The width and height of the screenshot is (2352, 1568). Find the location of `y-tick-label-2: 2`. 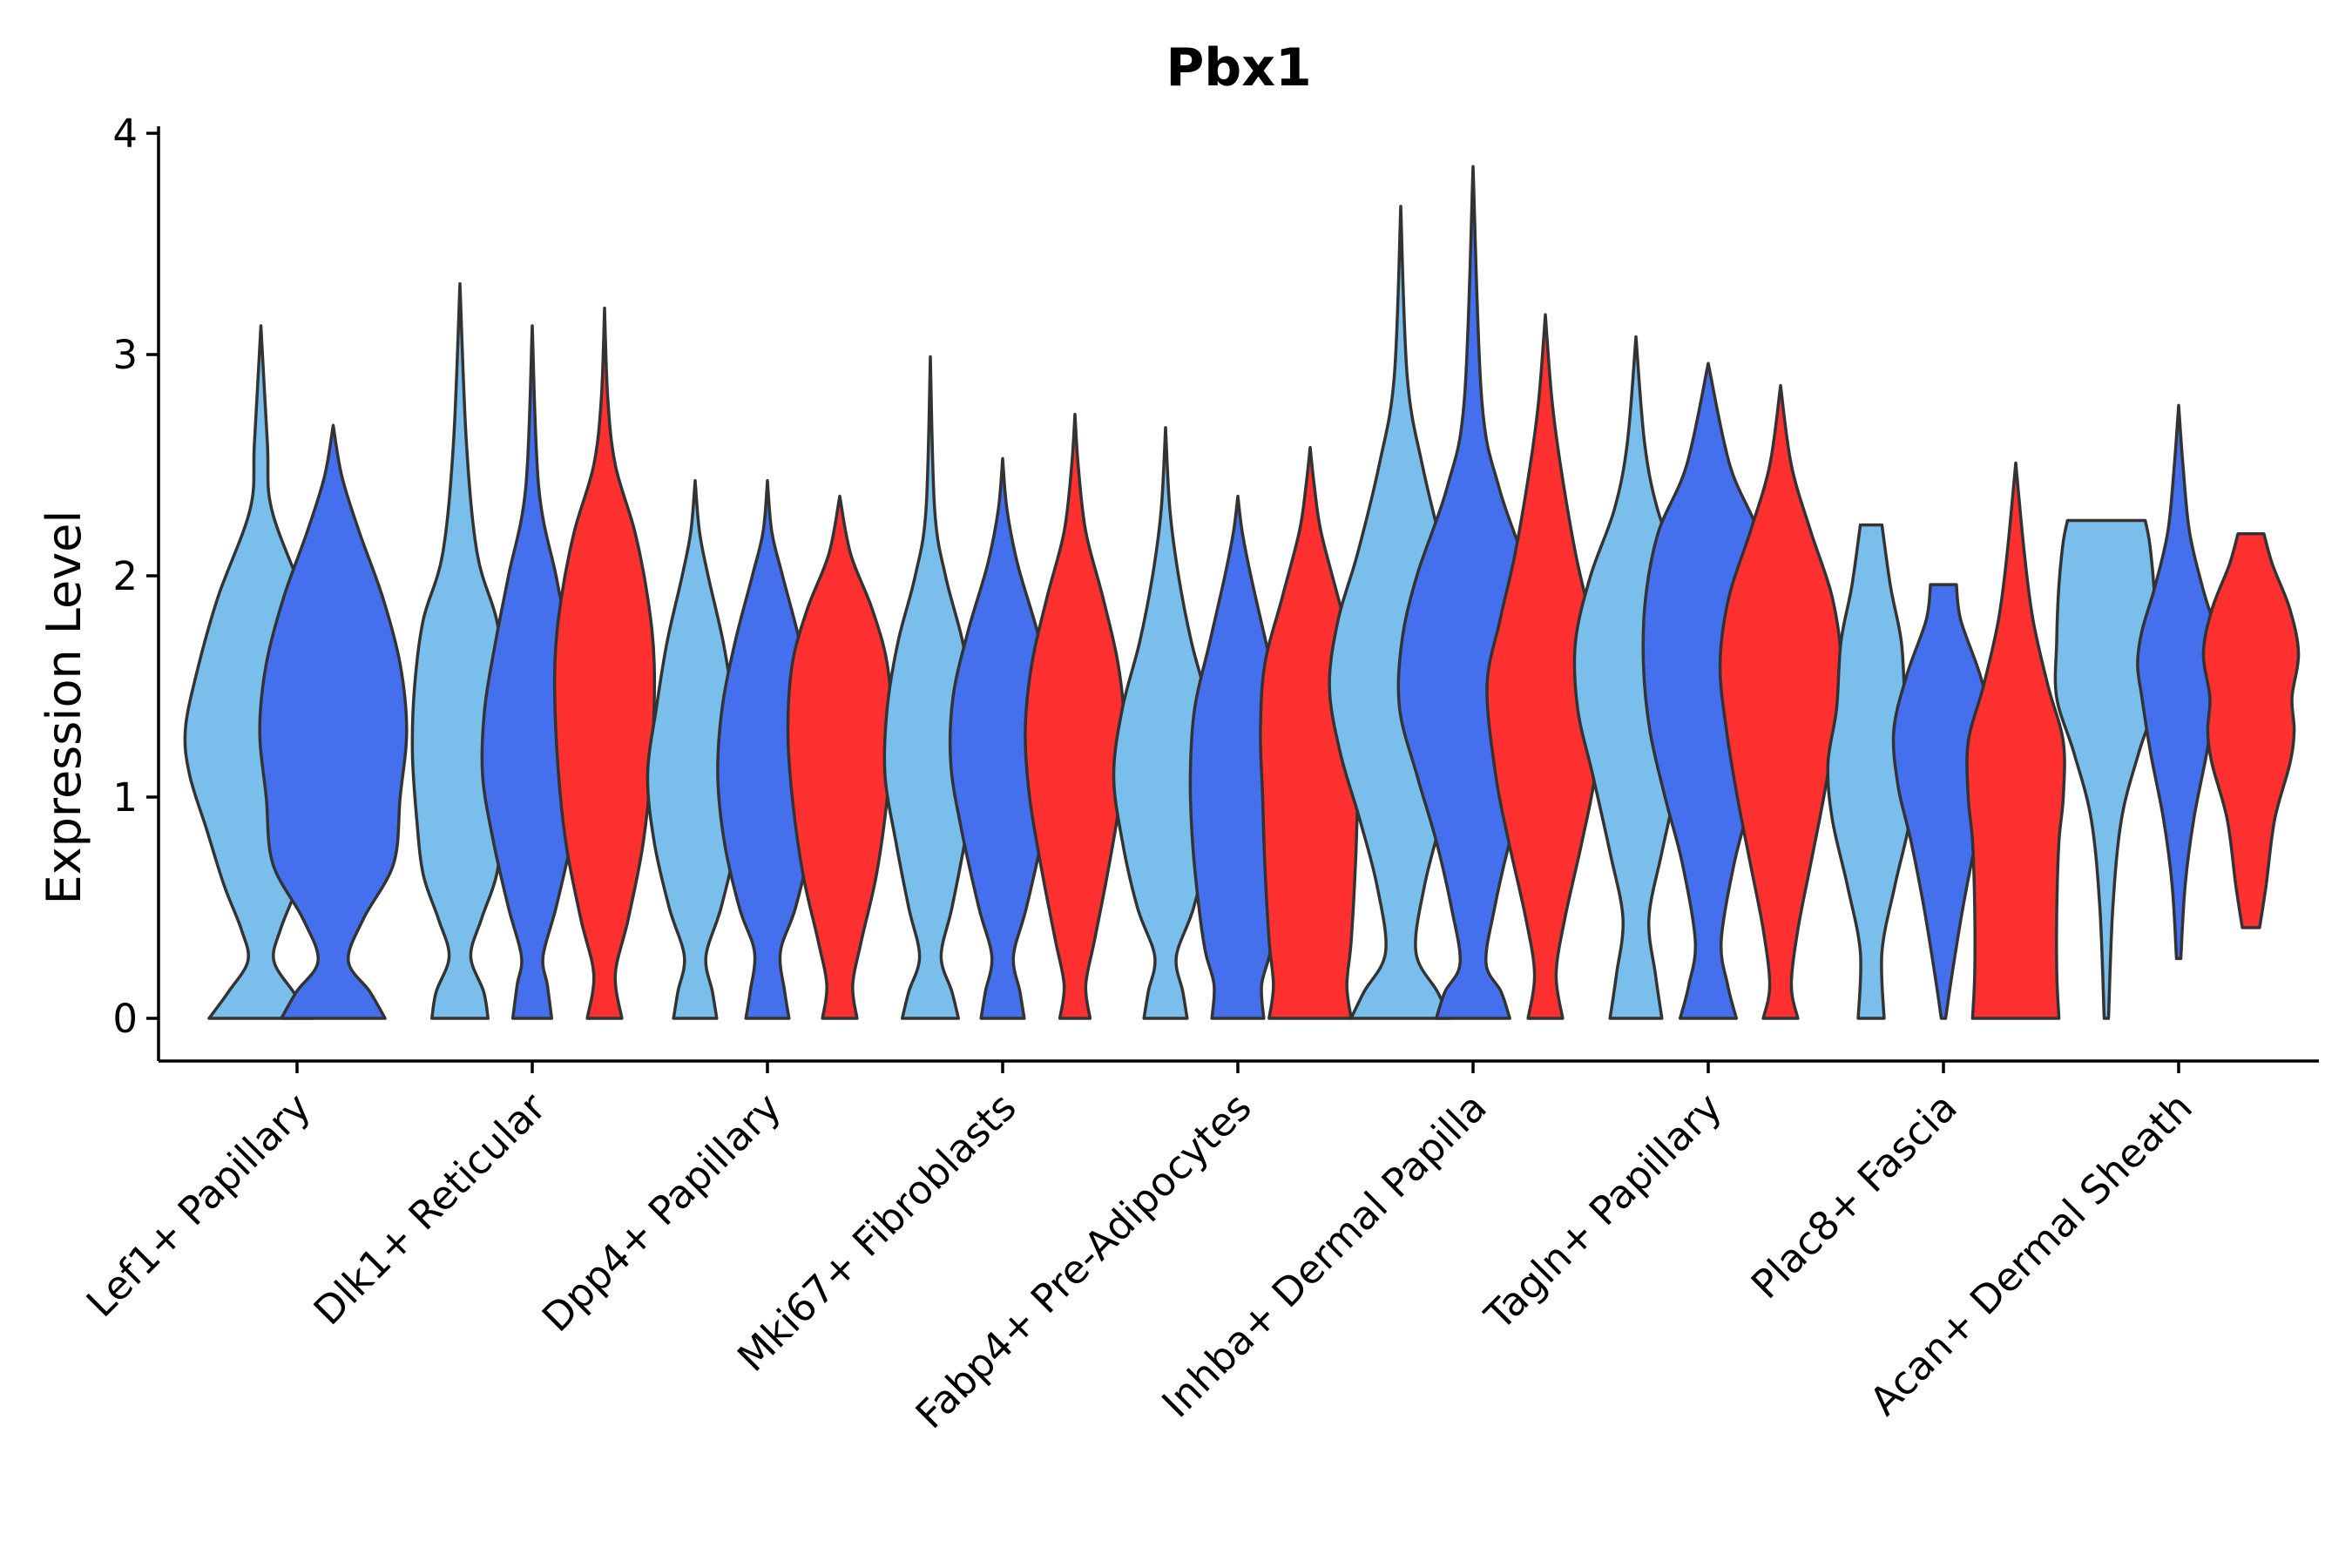

y-tick-label-2: 2 is located at coordinates (125, 576).